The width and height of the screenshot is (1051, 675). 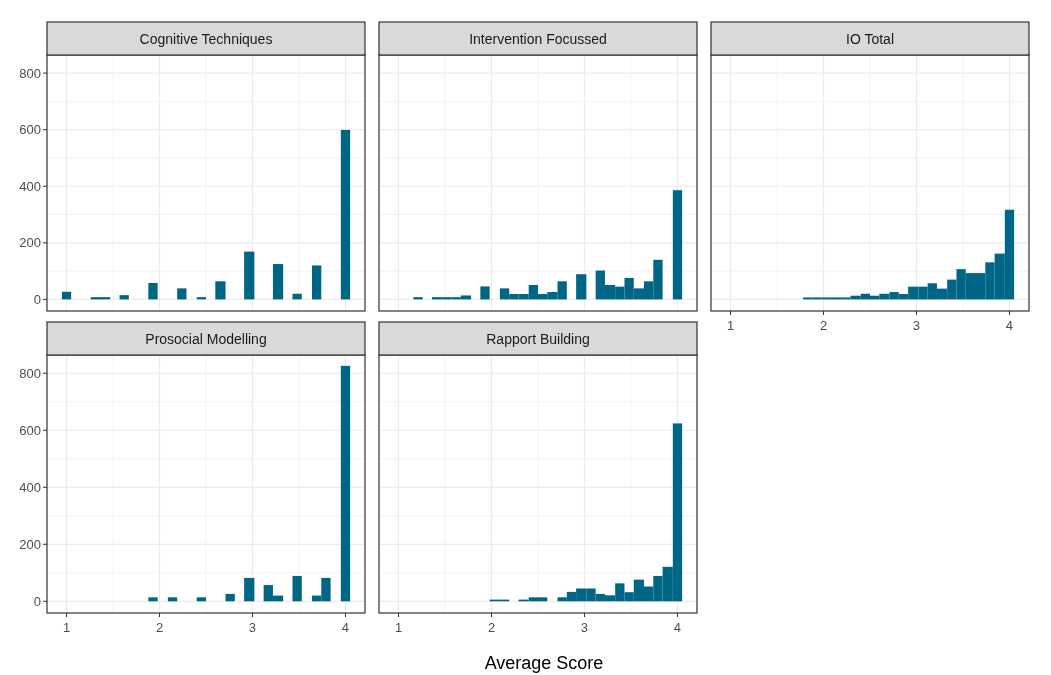 What do you see at coordinates (206, 338) in the screenshot?
I see `chart-title: Prosocial Modelling` at bounding box center [206, 338].